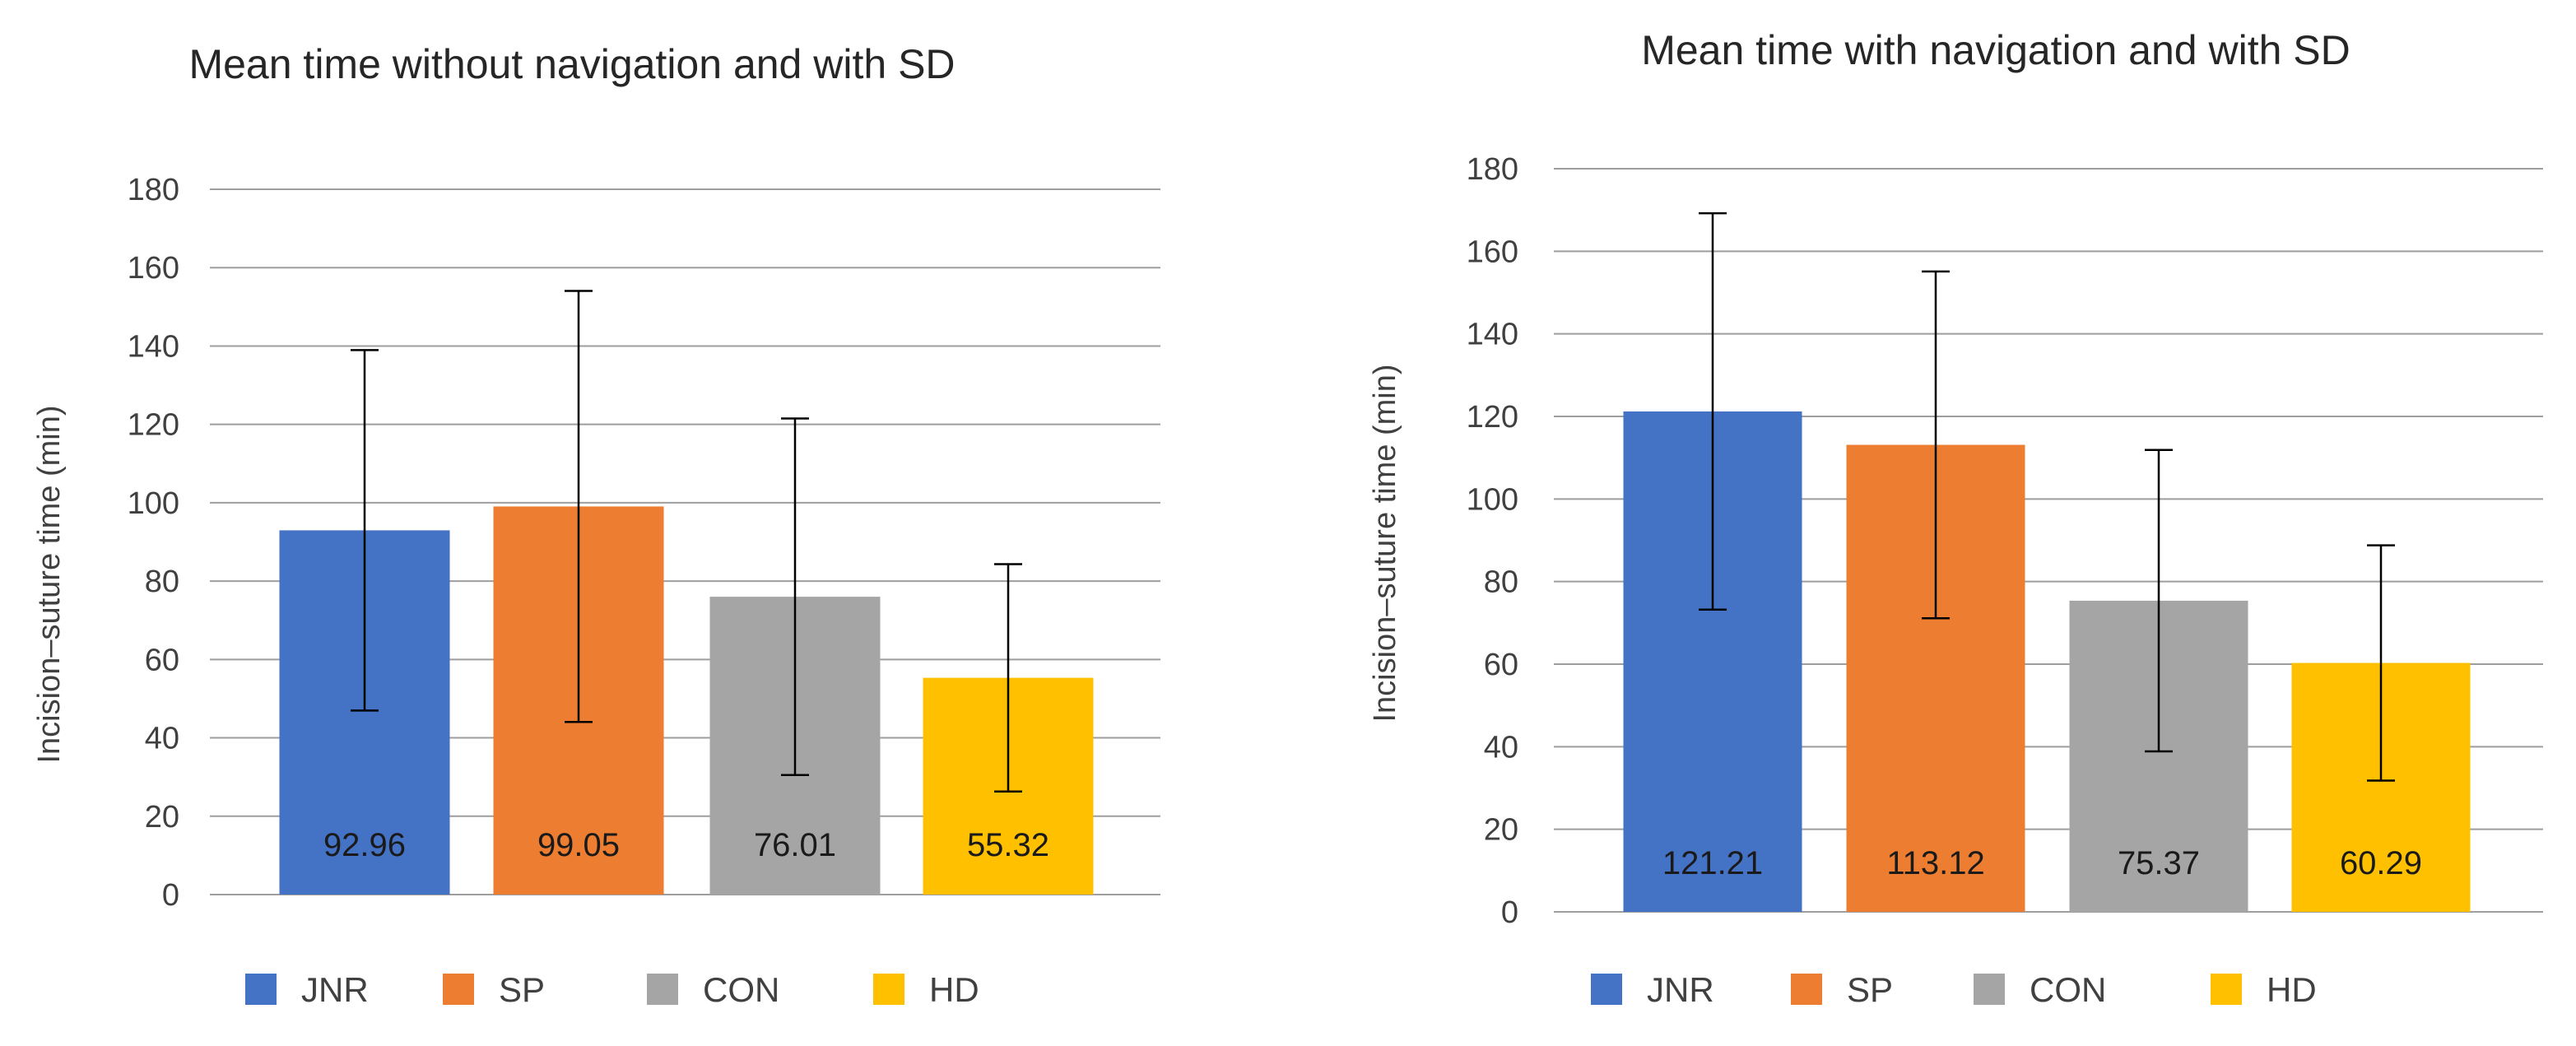 This screenshot has width=2576, height=1046. What do you see at coordinates (571, 64) in the screenshot?
I see `chart-title: Mean time without navigation and with SD` at bounding box center [571, 64].